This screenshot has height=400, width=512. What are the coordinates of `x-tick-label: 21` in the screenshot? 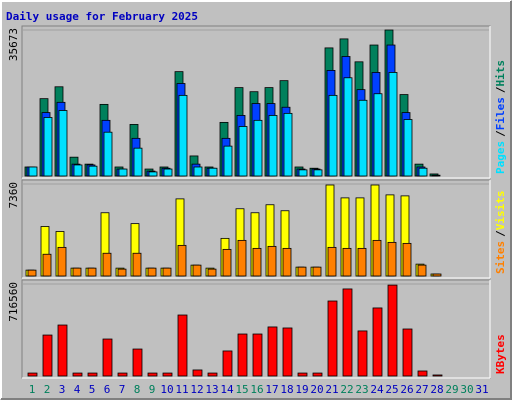 It's located at (331, 389).